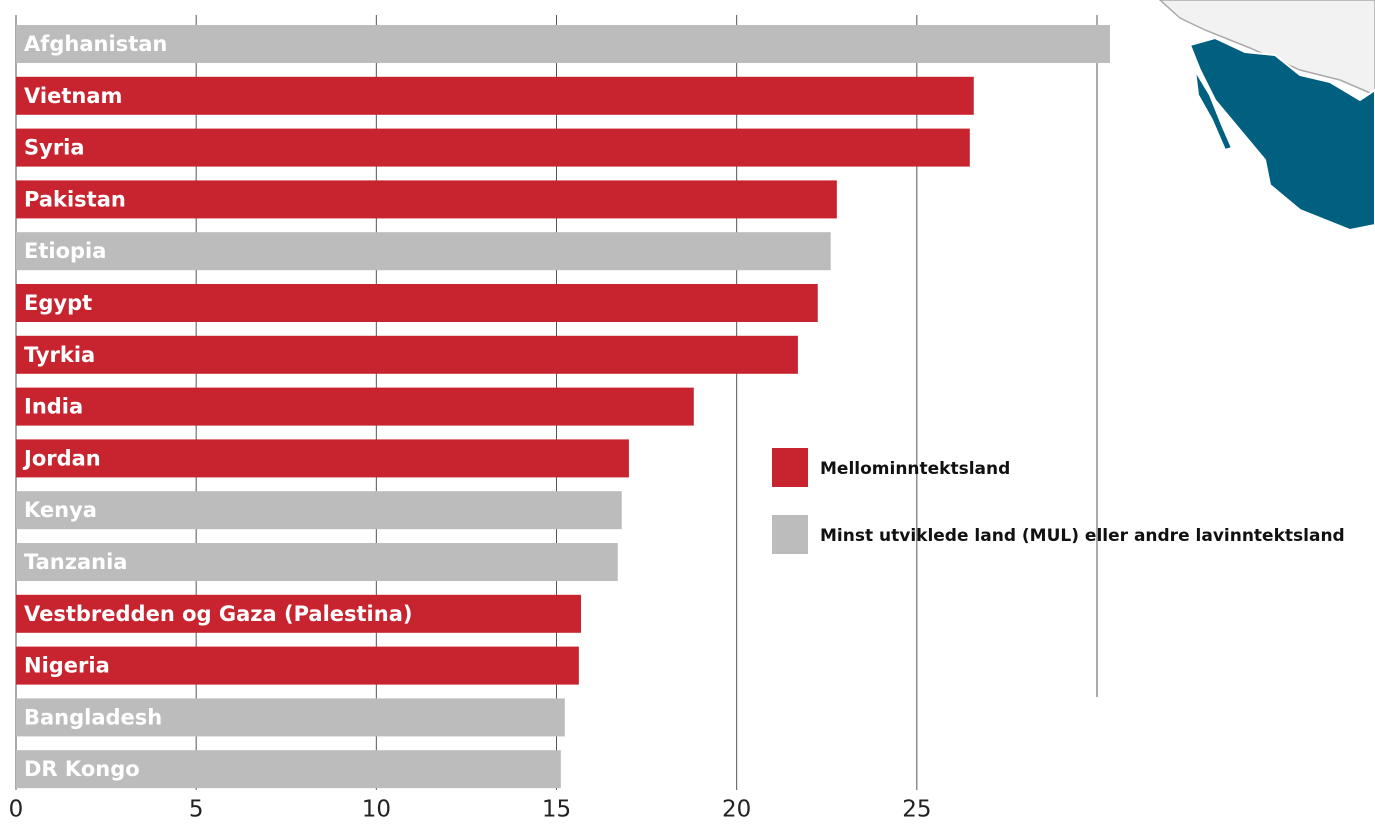 This screenshot has height=836, width=1375. I want to click on x-tick-label: 0, so click(16, 810).